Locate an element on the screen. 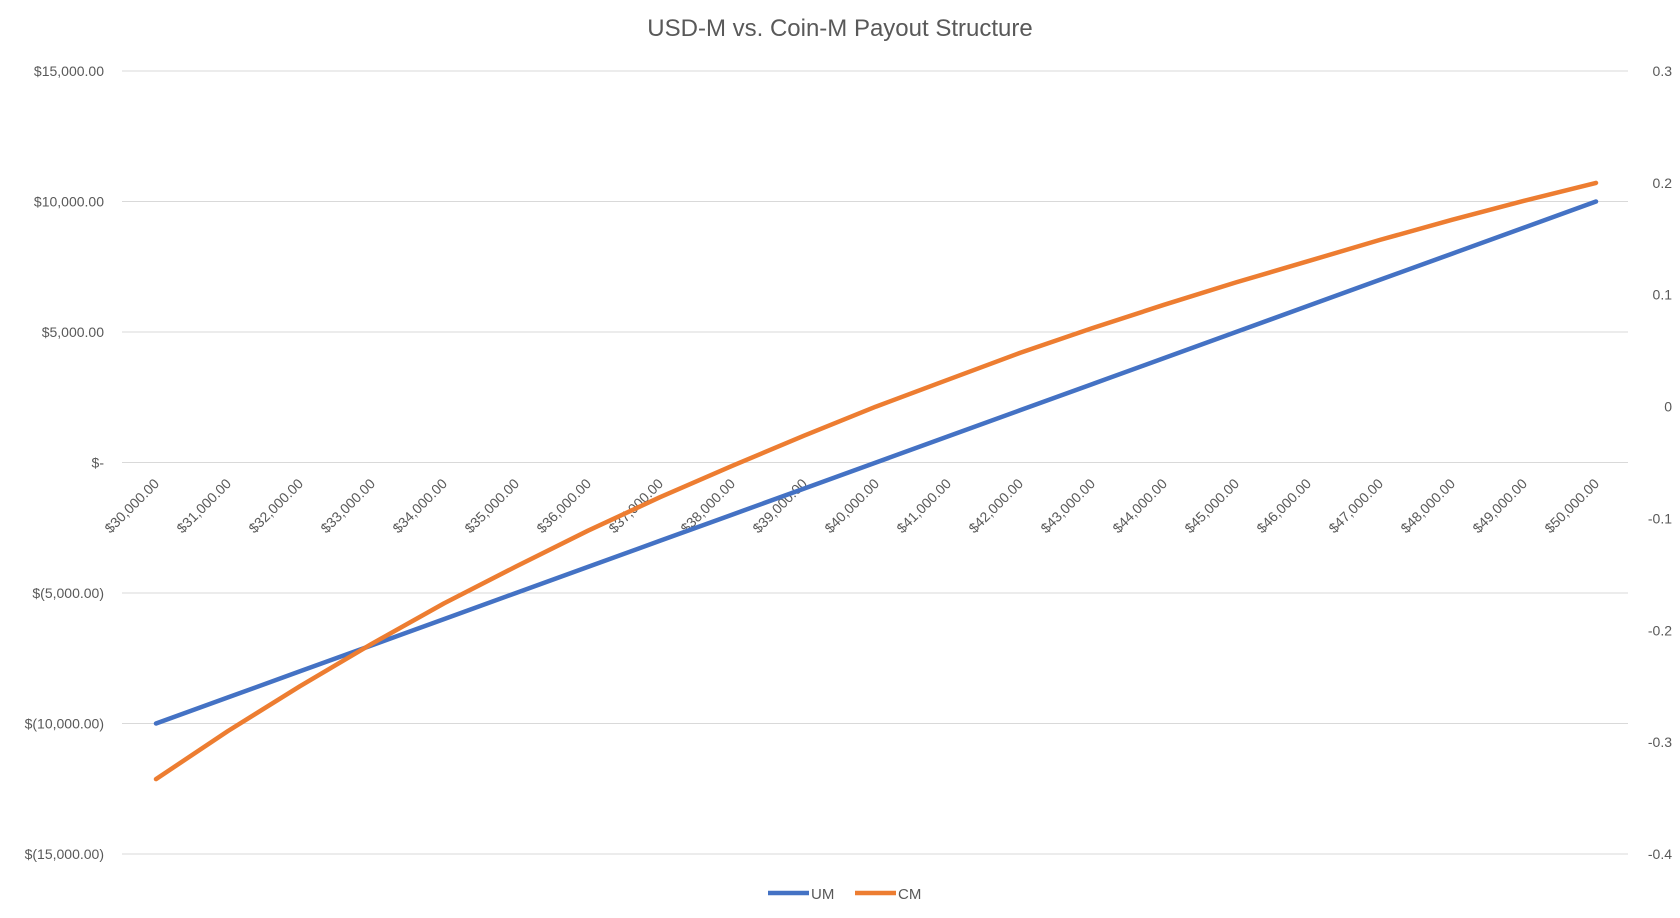 The image size is (1680, 918). x-tick-label: $46,000.00 is located at coordinates (1283, 505).